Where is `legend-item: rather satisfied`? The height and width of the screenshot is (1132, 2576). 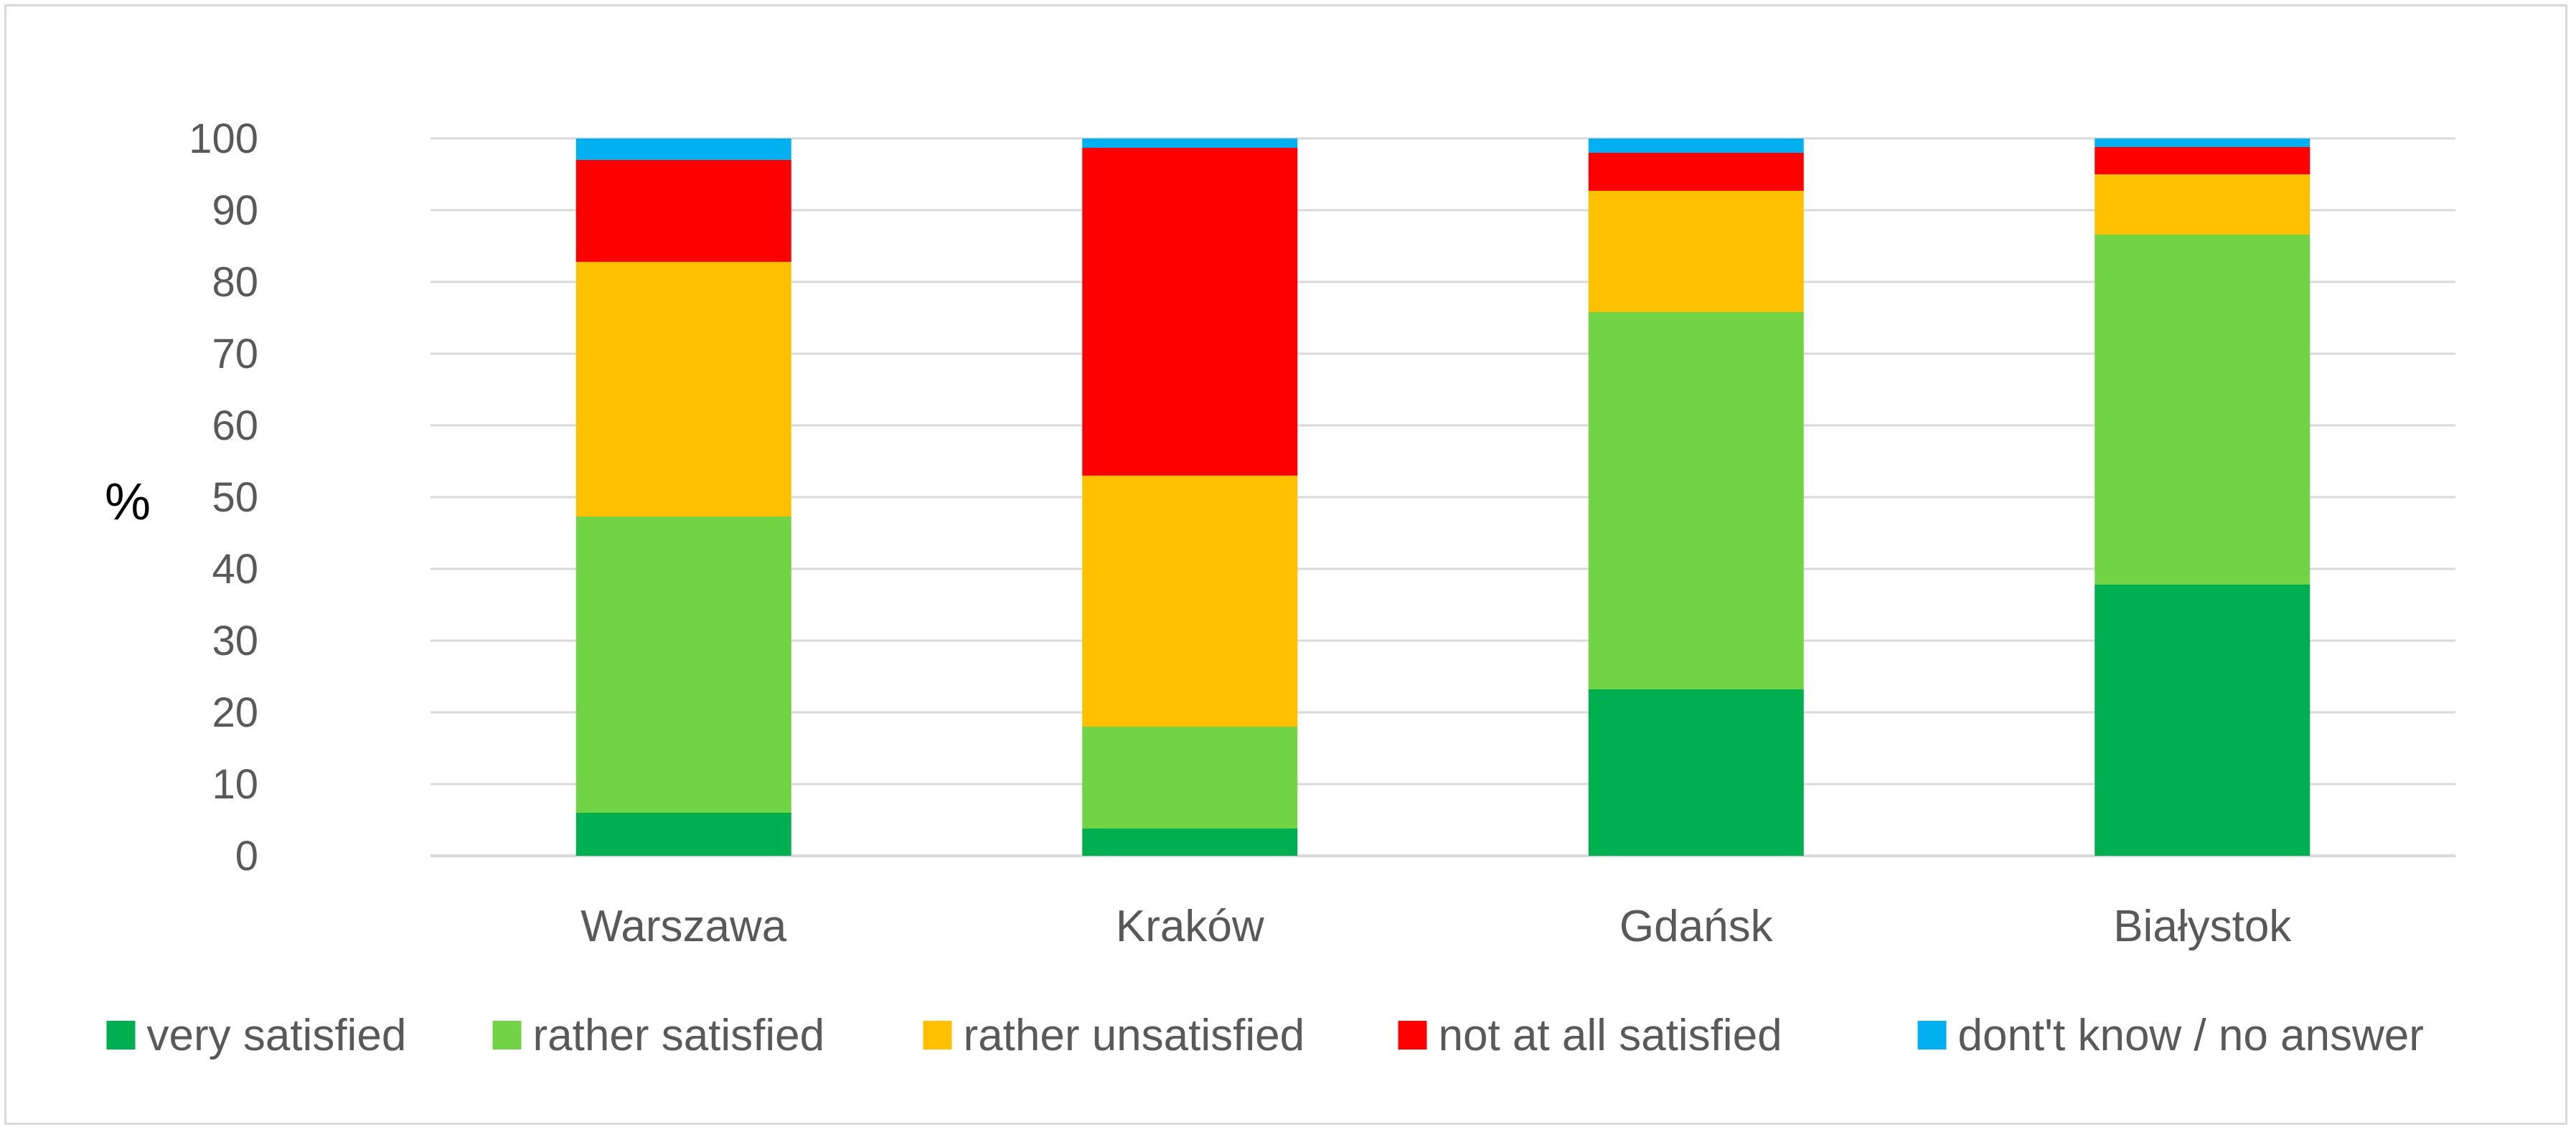
legend-item: rather satisfied is located at coordinates (658, 1035).